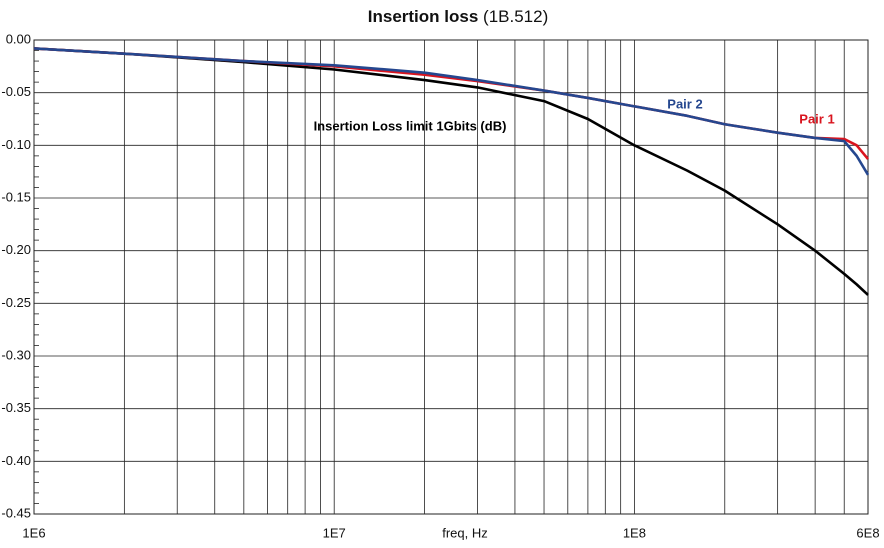 The image size is (884, 548). I want to click on y-tick-label: -0.10, so click(16, 144).